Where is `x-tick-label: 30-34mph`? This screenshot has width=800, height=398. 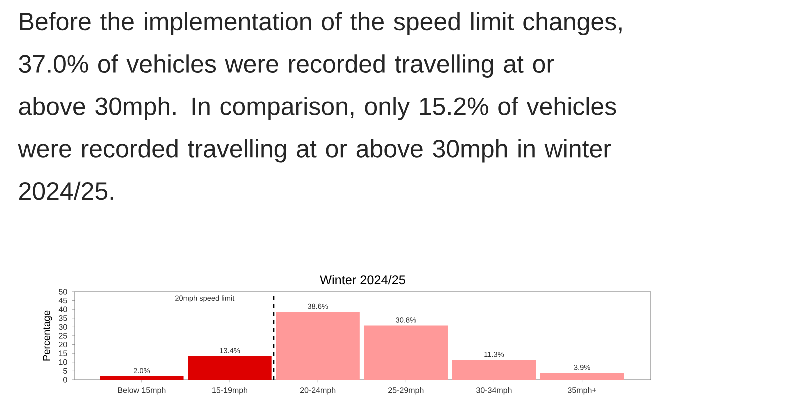
x-tick-label: 30-34mph is located at coordinates (494, 391).